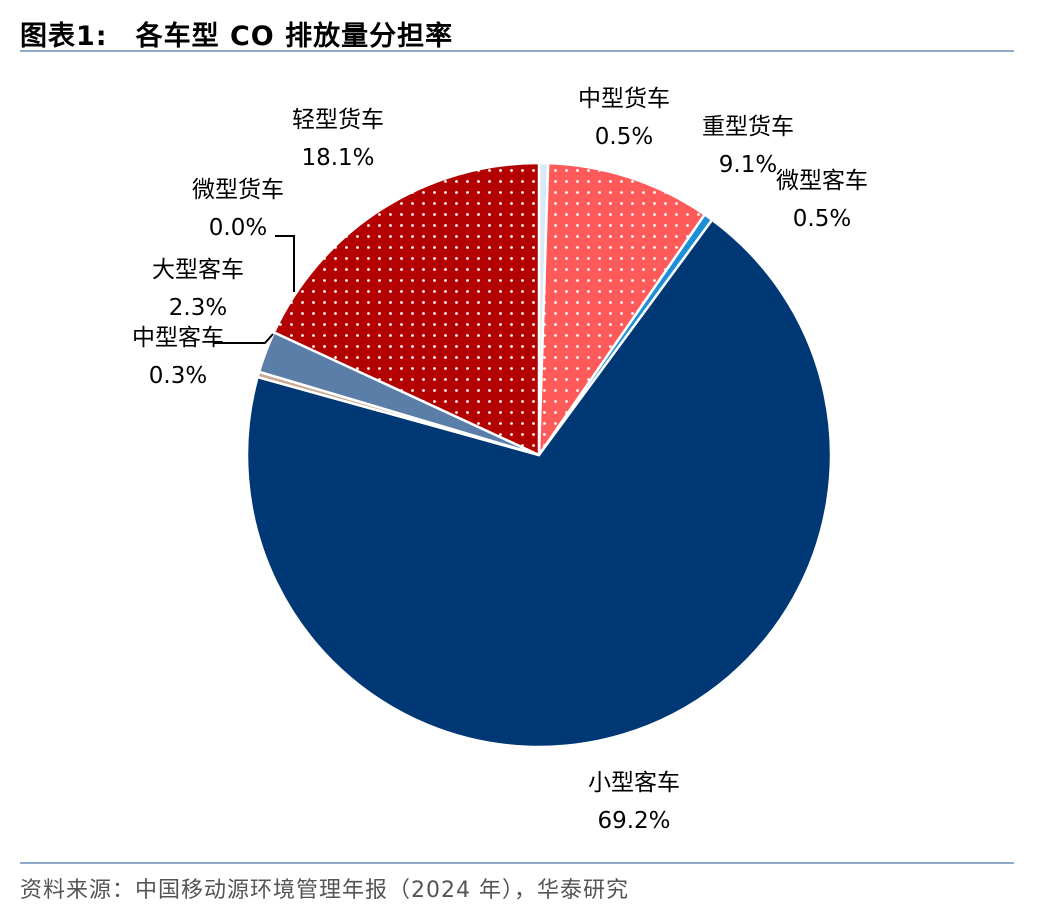 This screenshot has width=1048, height=912. I want to click on slice-7-name: 轻型货车, so click(338, 120).